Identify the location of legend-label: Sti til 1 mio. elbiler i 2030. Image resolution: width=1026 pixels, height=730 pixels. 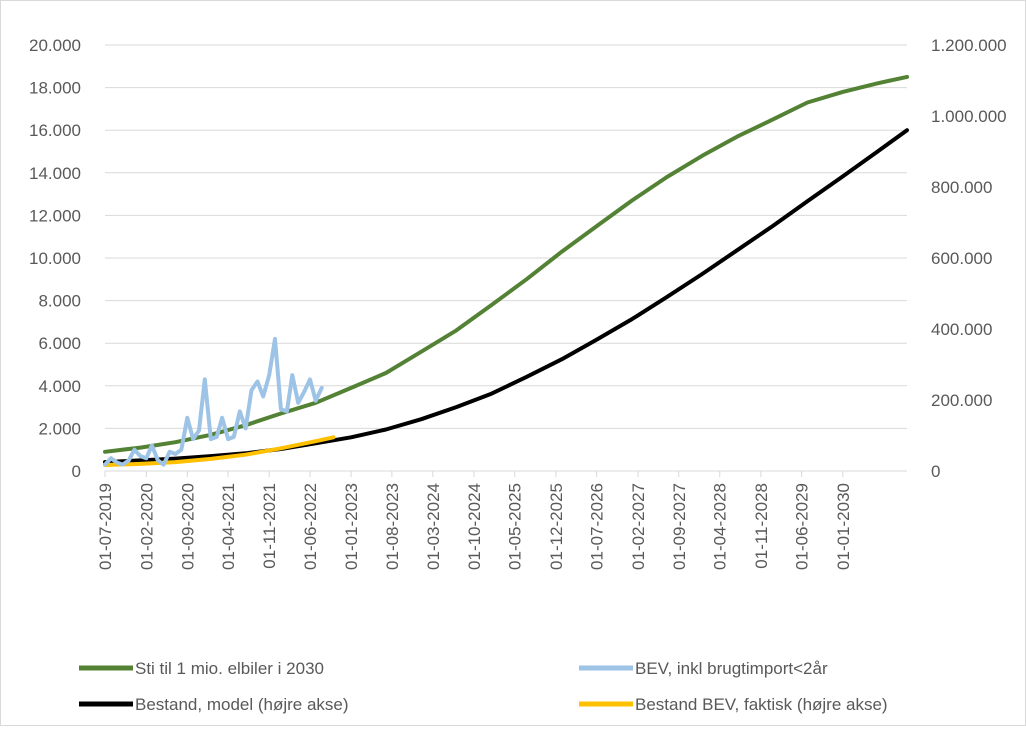
(229, 668).